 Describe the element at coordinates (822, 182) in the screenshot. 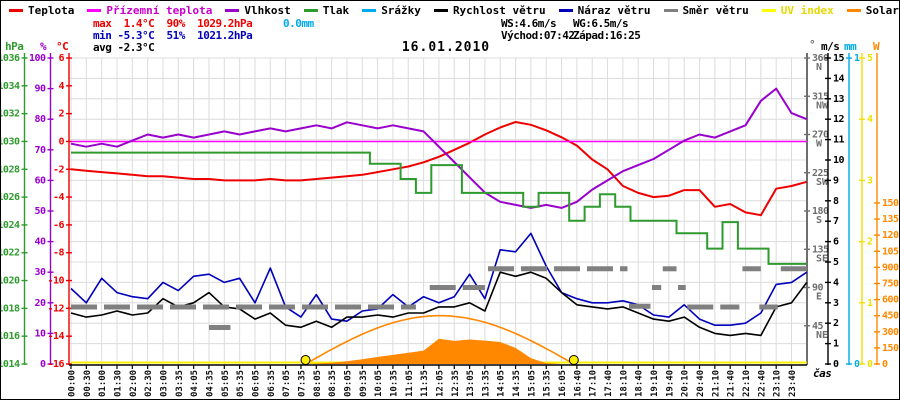

I see `svg-text: SW` at that location.